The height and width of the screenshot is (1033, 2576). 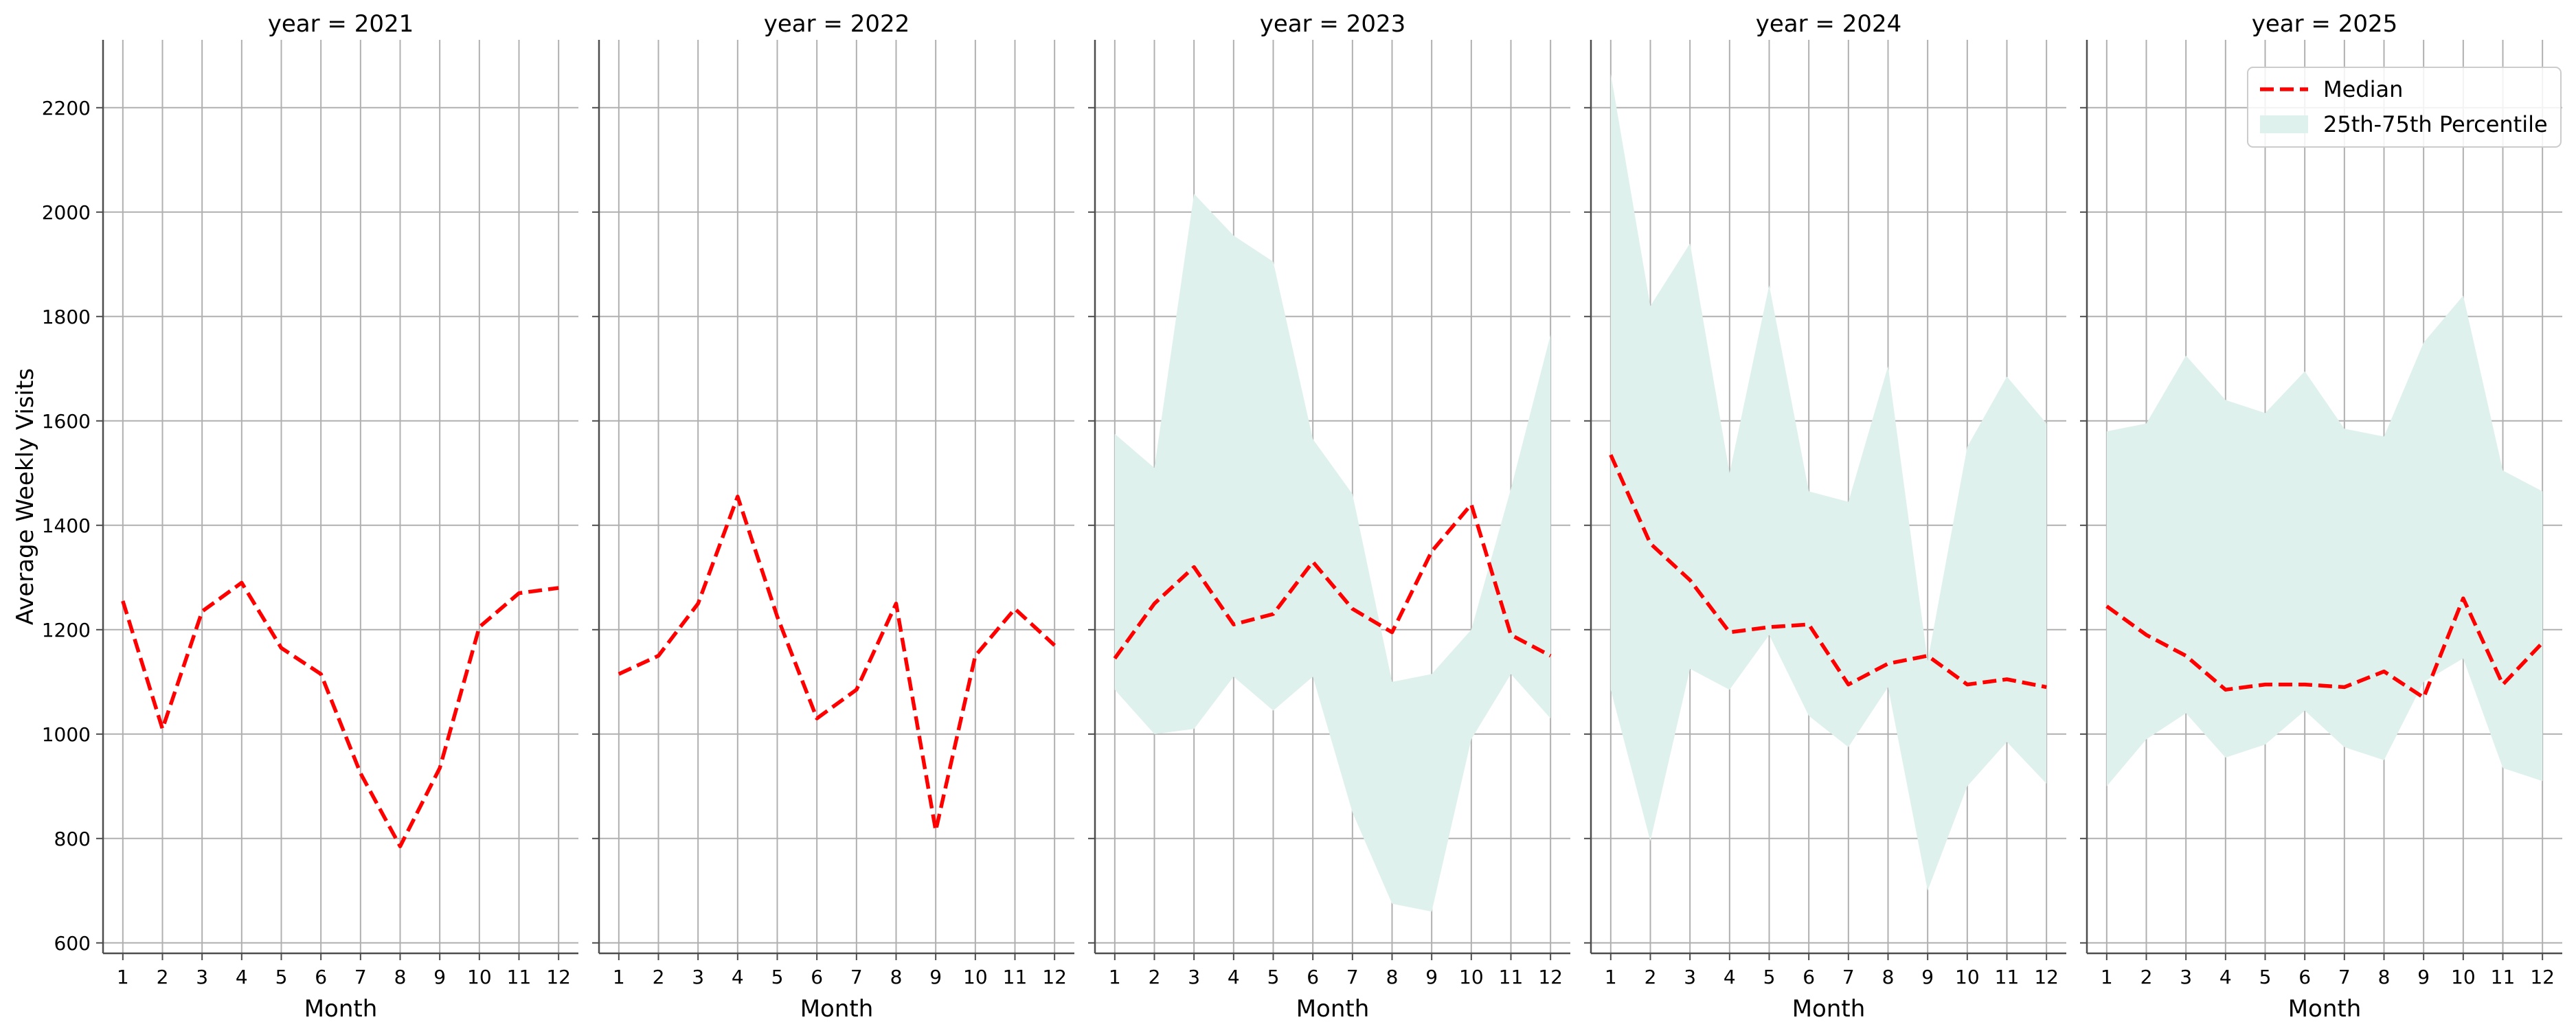 I want to click on y-tick-label: 2200, so click(x=66, y=109).